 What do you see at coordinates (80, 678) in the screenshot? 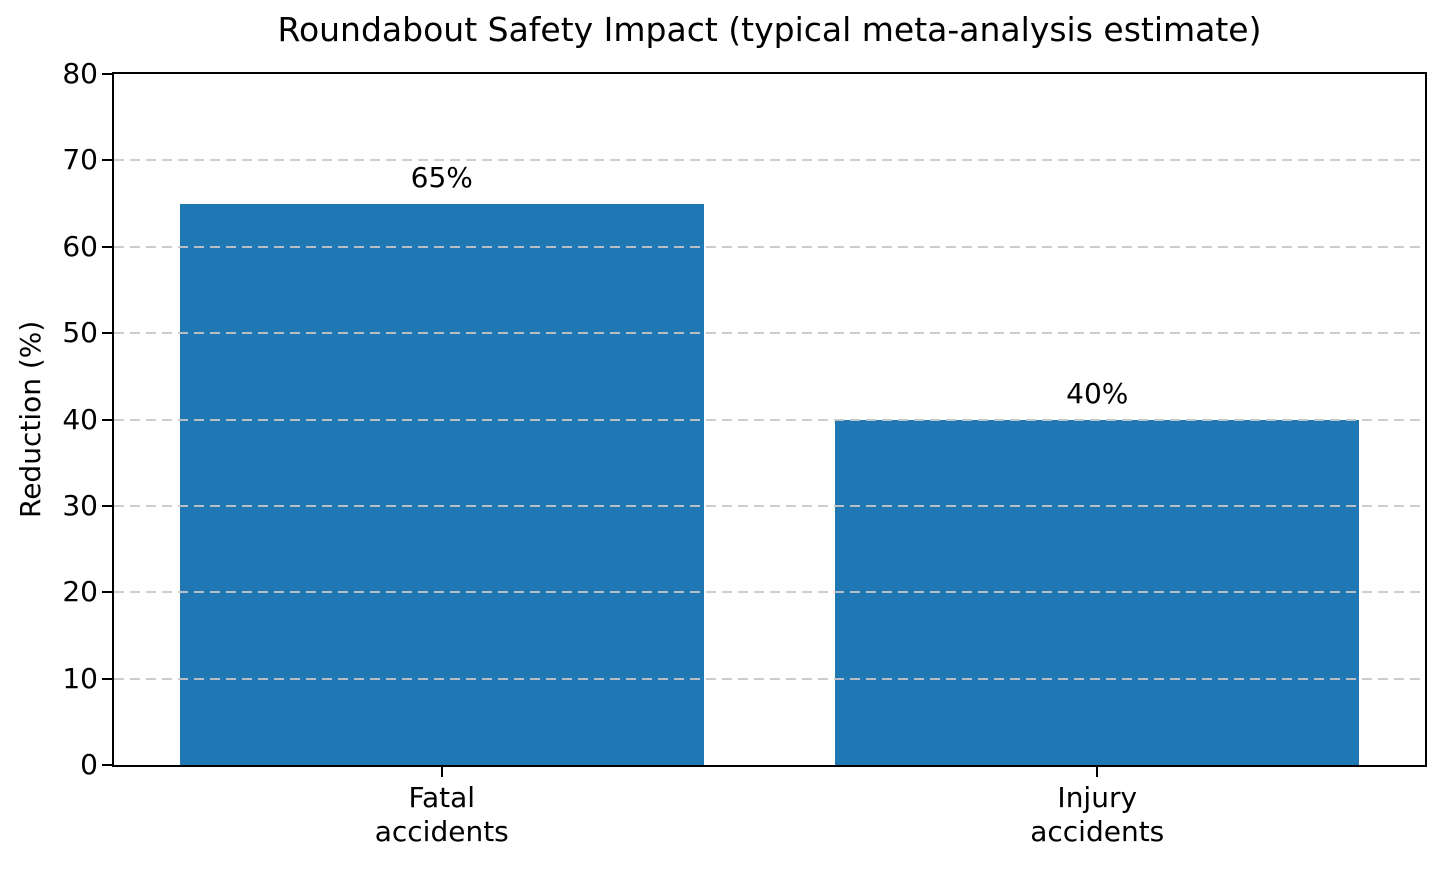
I see `y-tick-label: 10` at bounding box center [80, 678].